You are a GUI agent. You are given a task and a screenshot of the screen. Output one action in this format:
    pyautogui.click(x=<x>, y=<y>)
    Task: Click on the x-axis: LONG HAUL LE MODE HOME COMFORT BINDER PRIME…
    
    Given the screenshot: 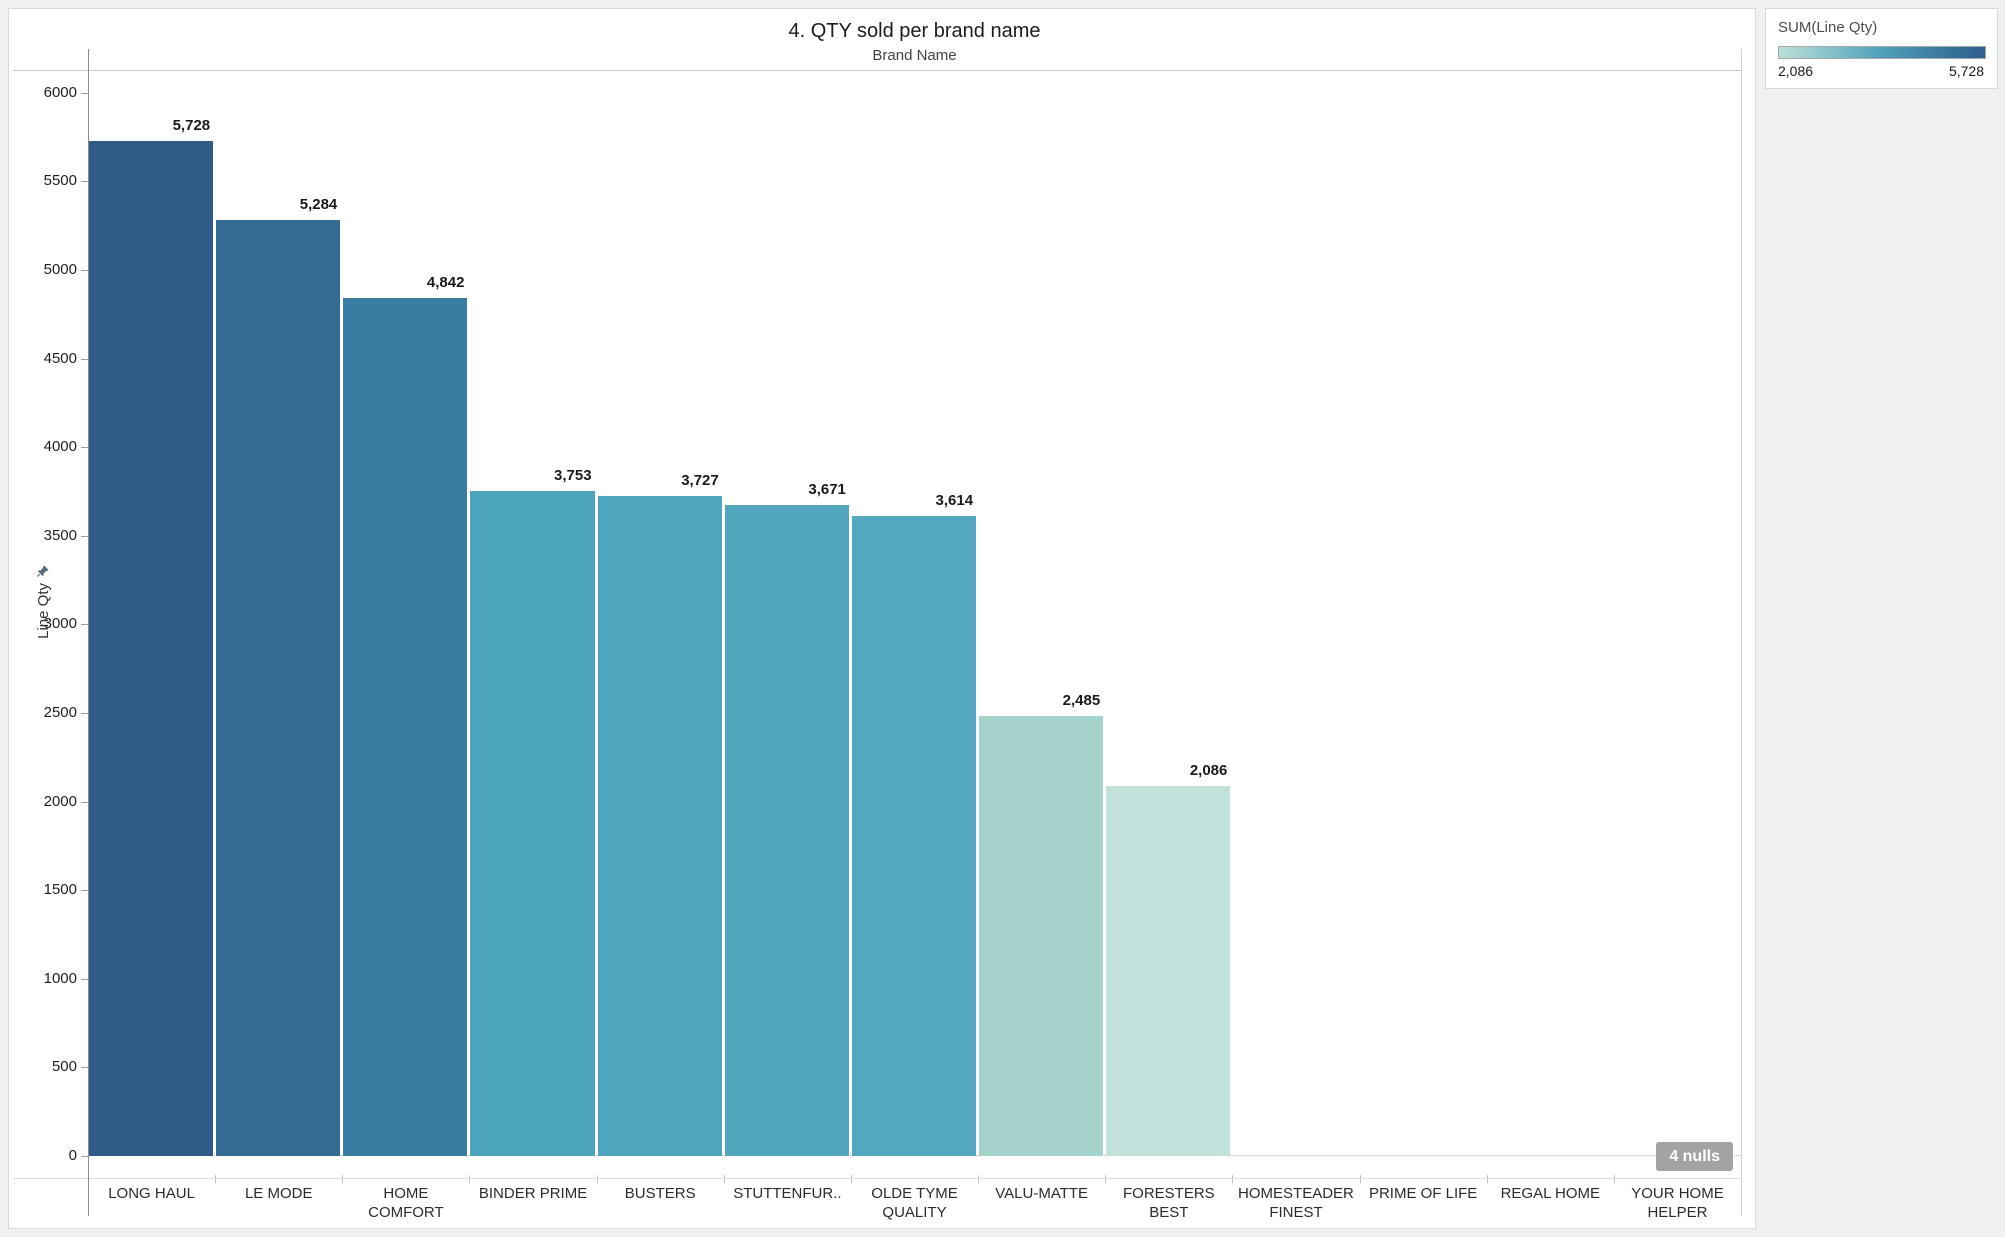 What is the action you would take?
    pyautogui.click(x=914, y=1202)
    